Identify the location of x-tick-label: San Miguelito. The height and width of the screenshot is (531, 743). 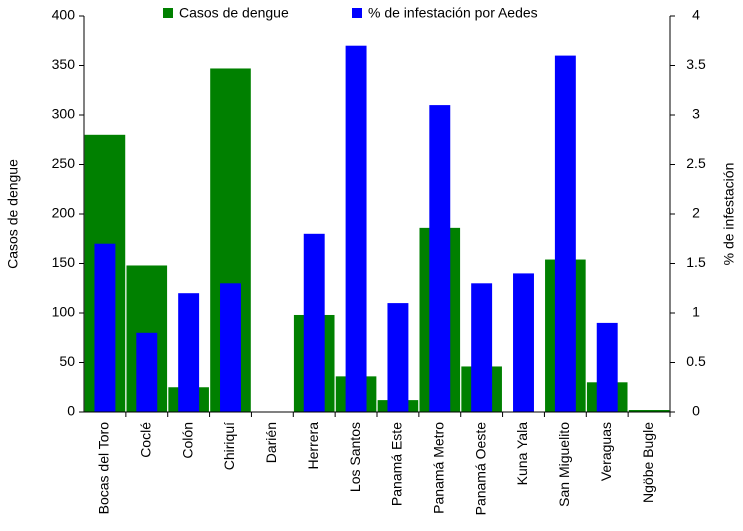
(564, 464).